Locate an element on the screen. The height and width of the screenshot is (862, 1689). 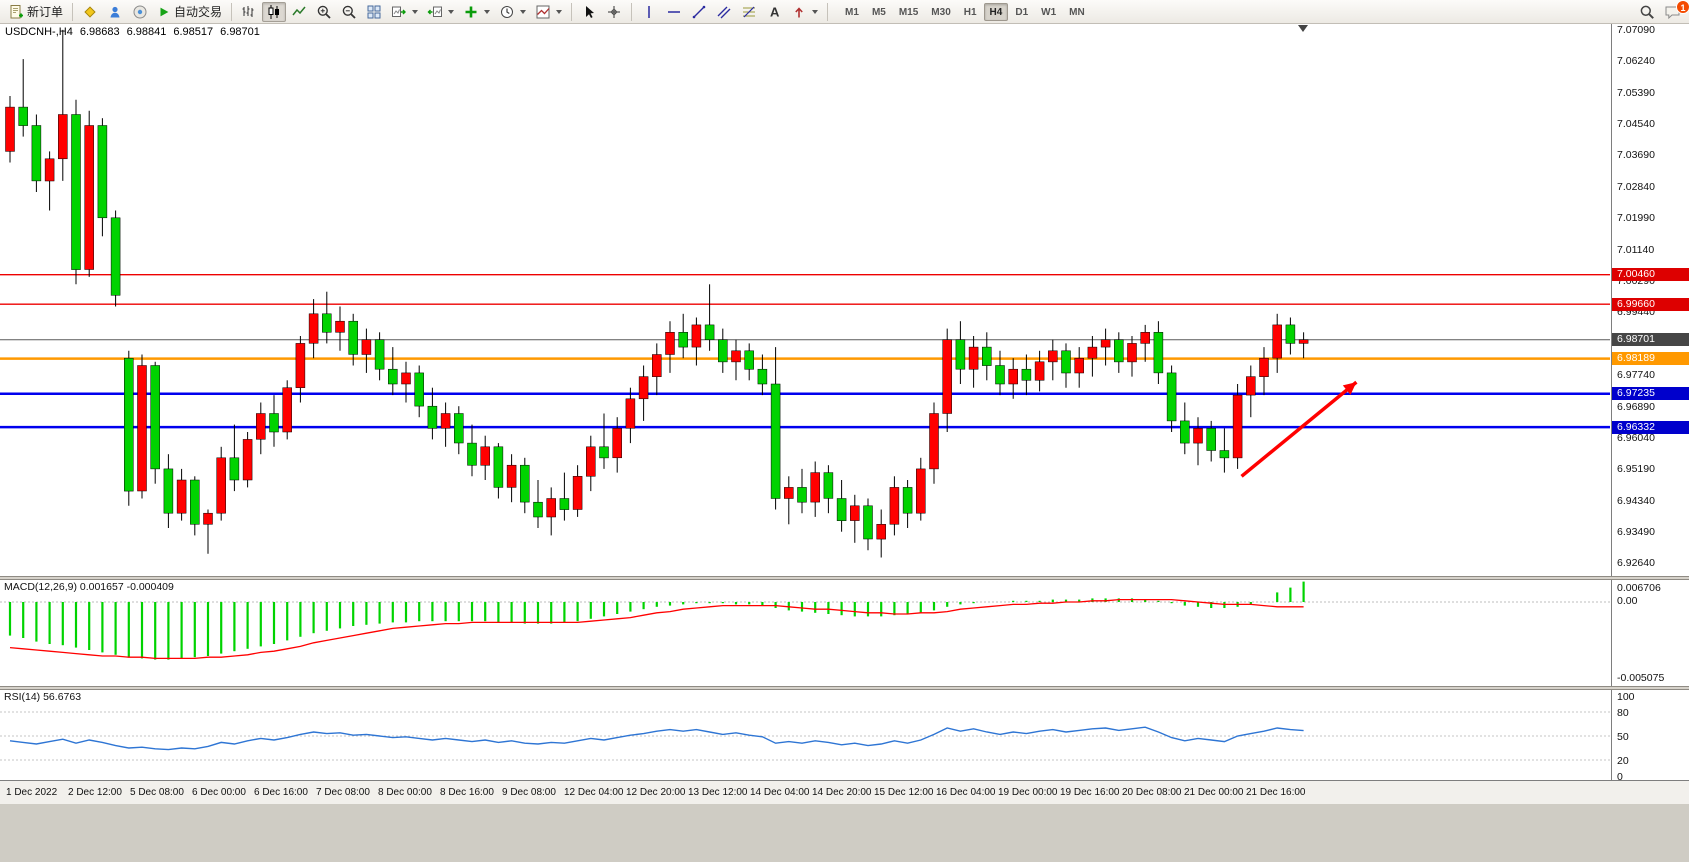
horizontal-line-button is located at coordinates (674, 12).